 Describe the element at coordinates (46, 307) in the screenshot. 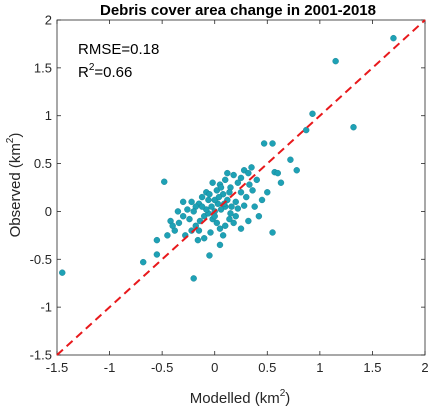

I see `y-tick-label: -1` at that location.